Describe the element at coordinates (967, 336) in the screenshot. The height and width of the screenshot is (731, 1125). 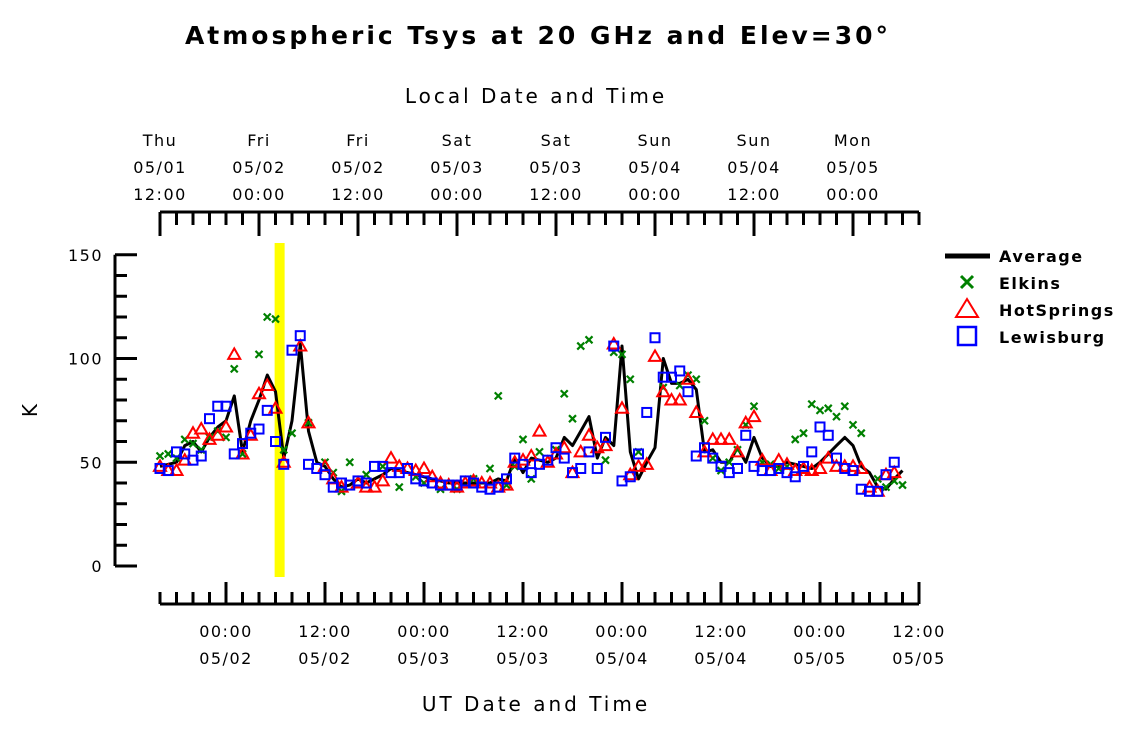
I see `legend-lewisburg-swatch` at that location.